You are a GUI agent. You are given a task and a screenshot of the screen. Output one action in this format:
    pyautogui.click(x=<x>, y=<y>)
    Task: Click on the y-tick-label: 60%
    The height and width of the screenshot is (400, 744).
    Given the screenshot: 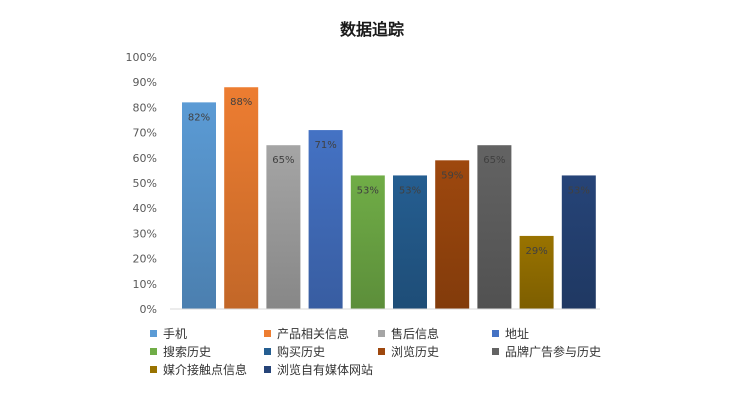 What is the action you would take?
    pyautogui.click(x=145, y=158)
    